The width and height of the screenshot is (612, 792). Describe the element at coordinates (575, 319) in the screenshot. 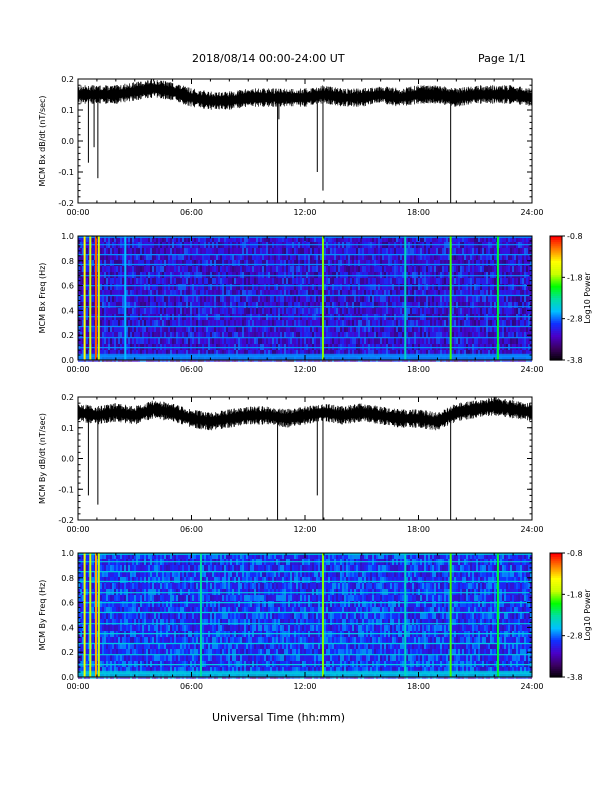

I see `colorbar-tick-label: -2.8` at that location.